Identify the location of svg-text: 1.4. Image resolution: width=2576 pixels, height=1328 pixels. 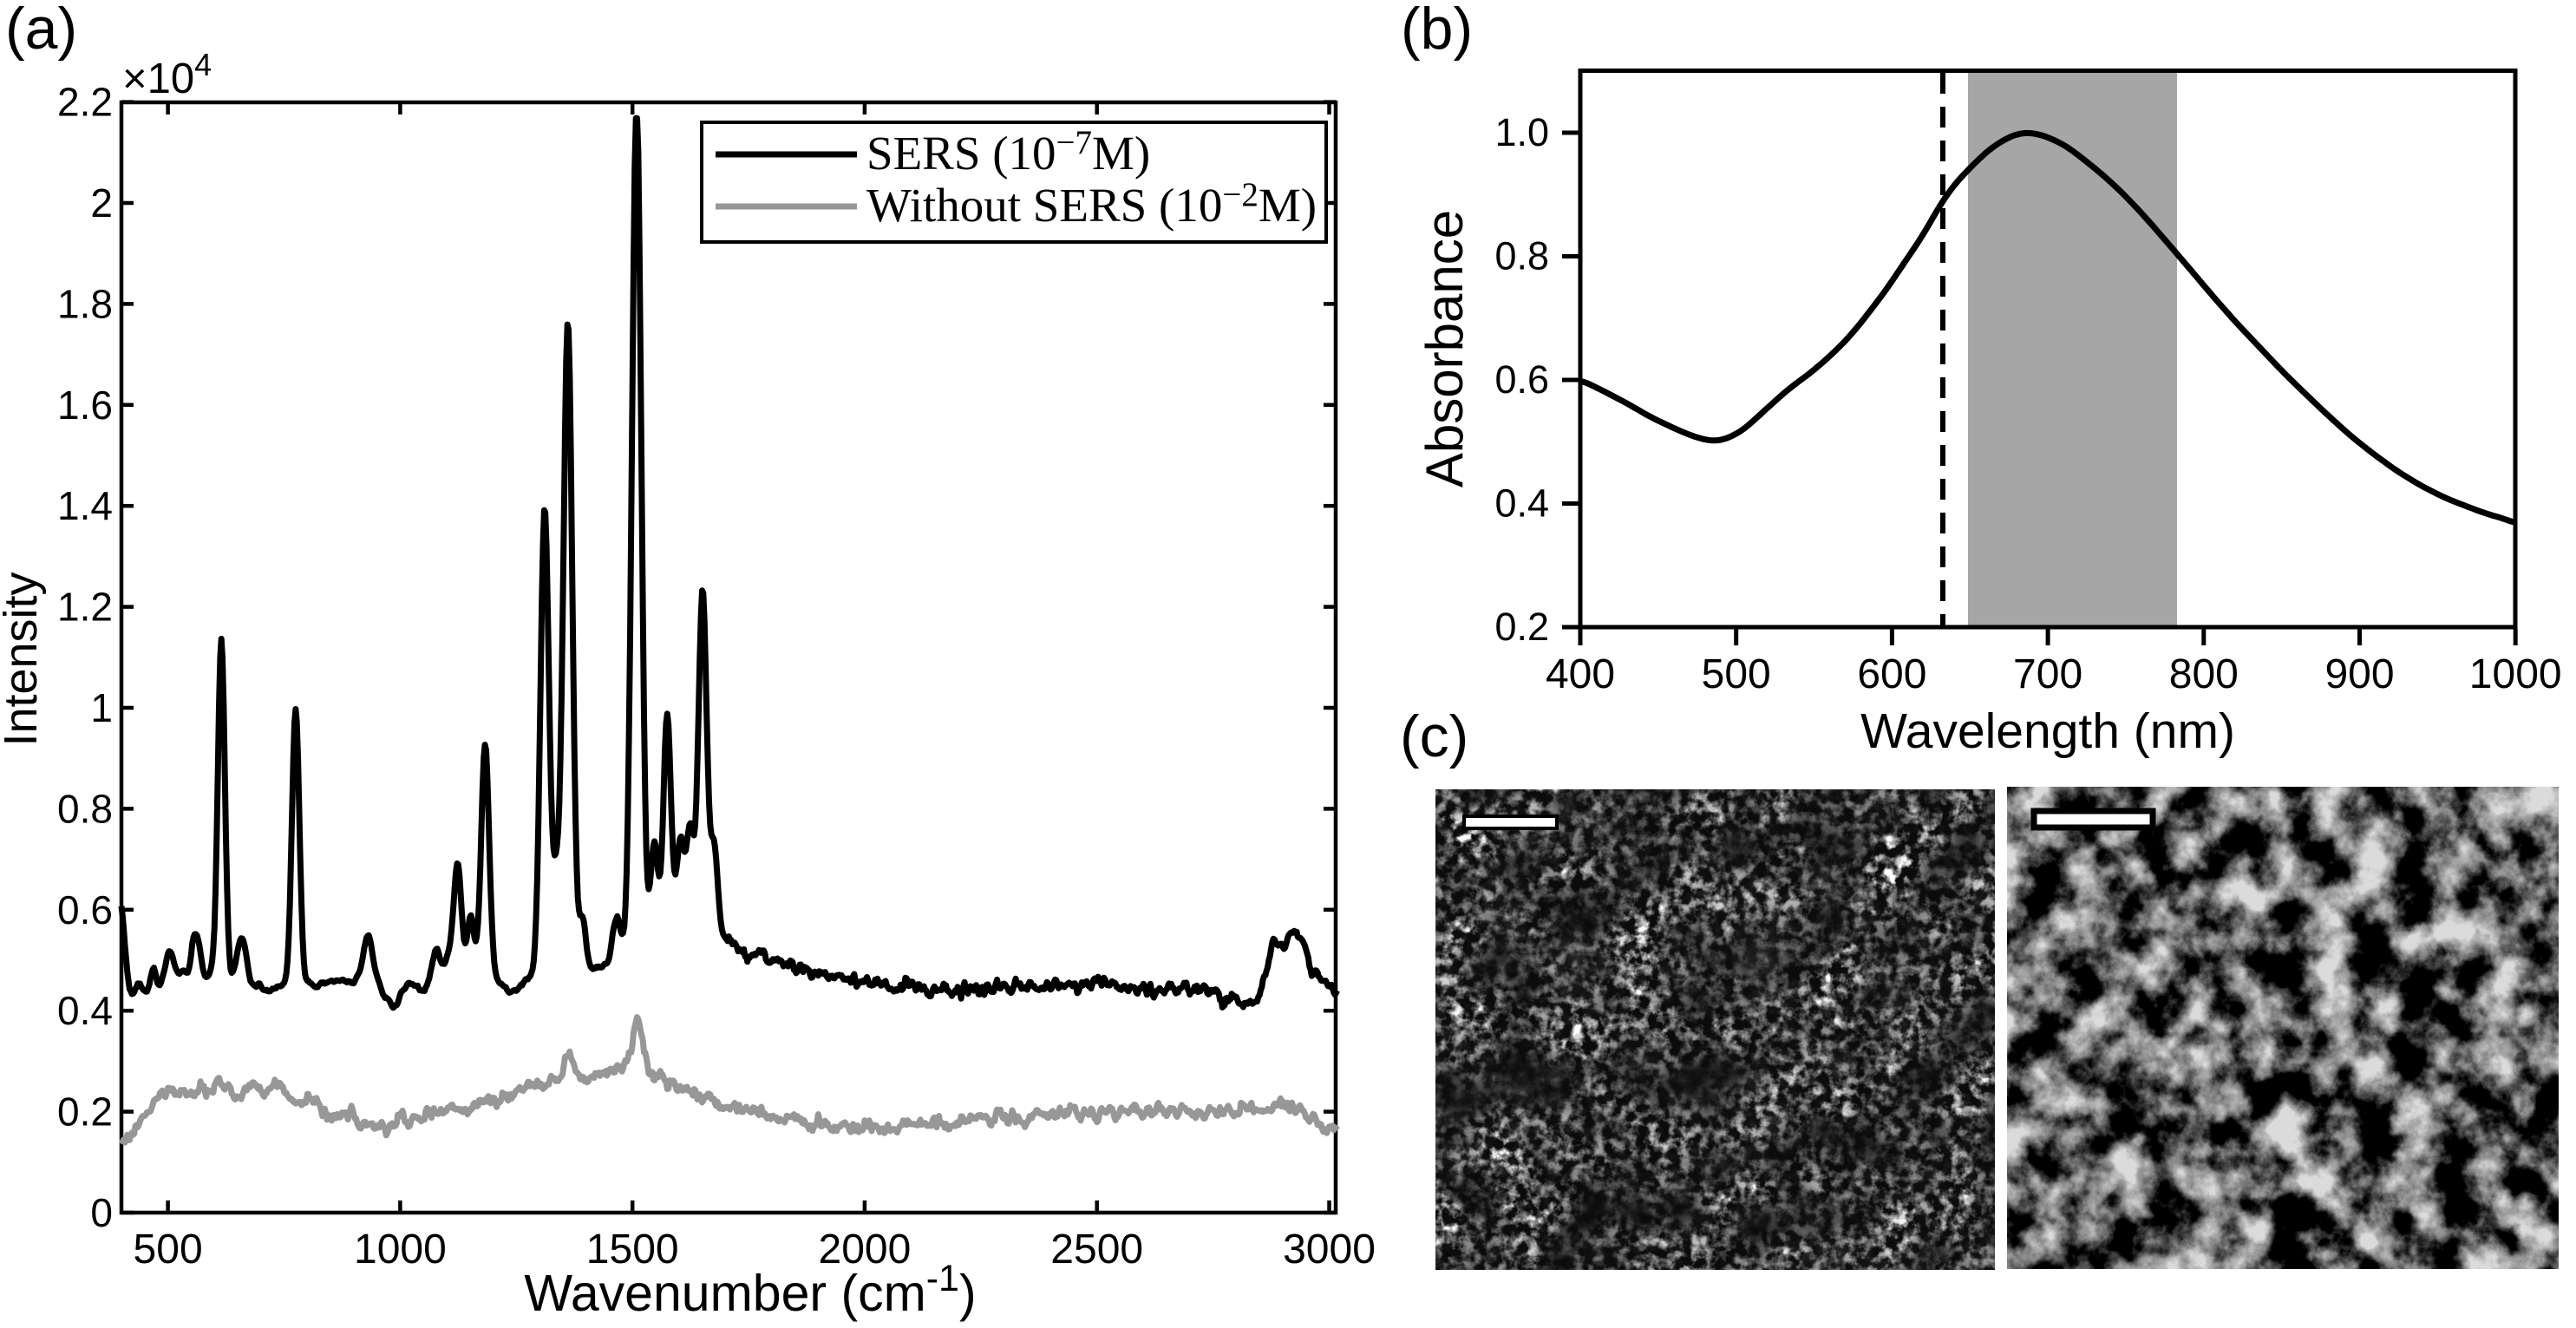
(85, 505).